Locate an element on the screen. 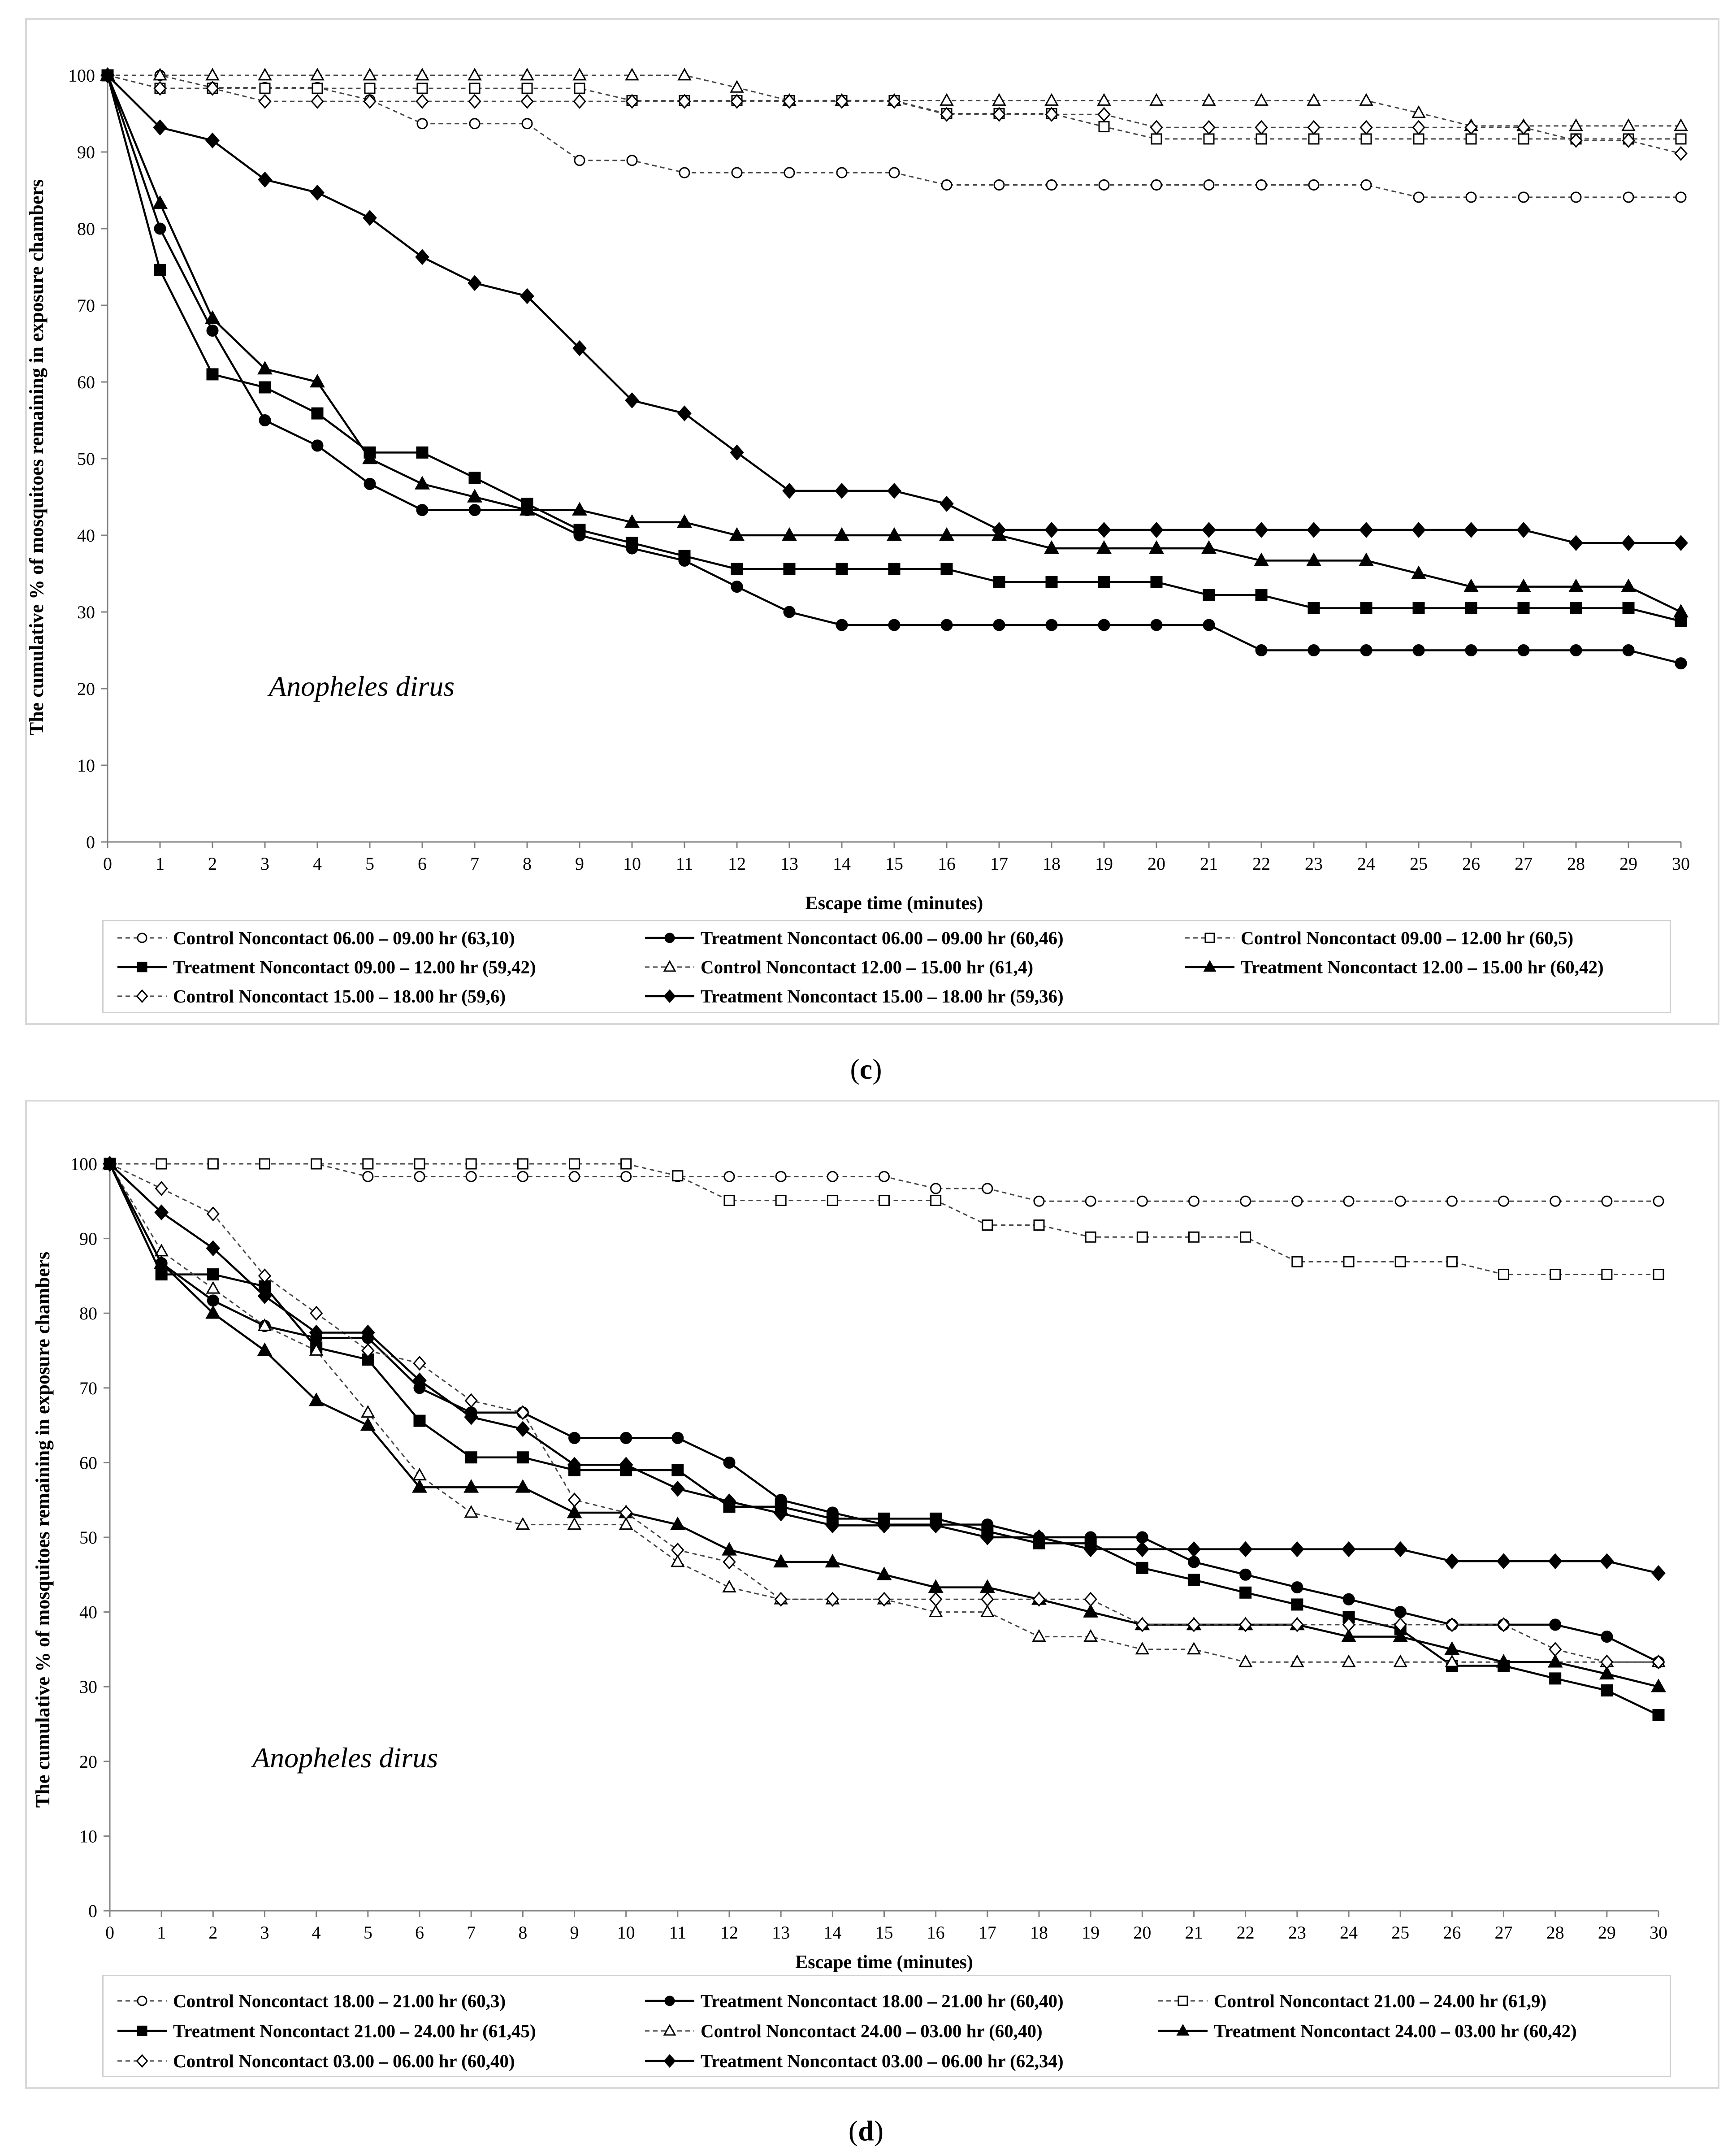 This screenshot has height=2156, width=1732. x-tick-label: 17 is located at coordinates (999, 864).